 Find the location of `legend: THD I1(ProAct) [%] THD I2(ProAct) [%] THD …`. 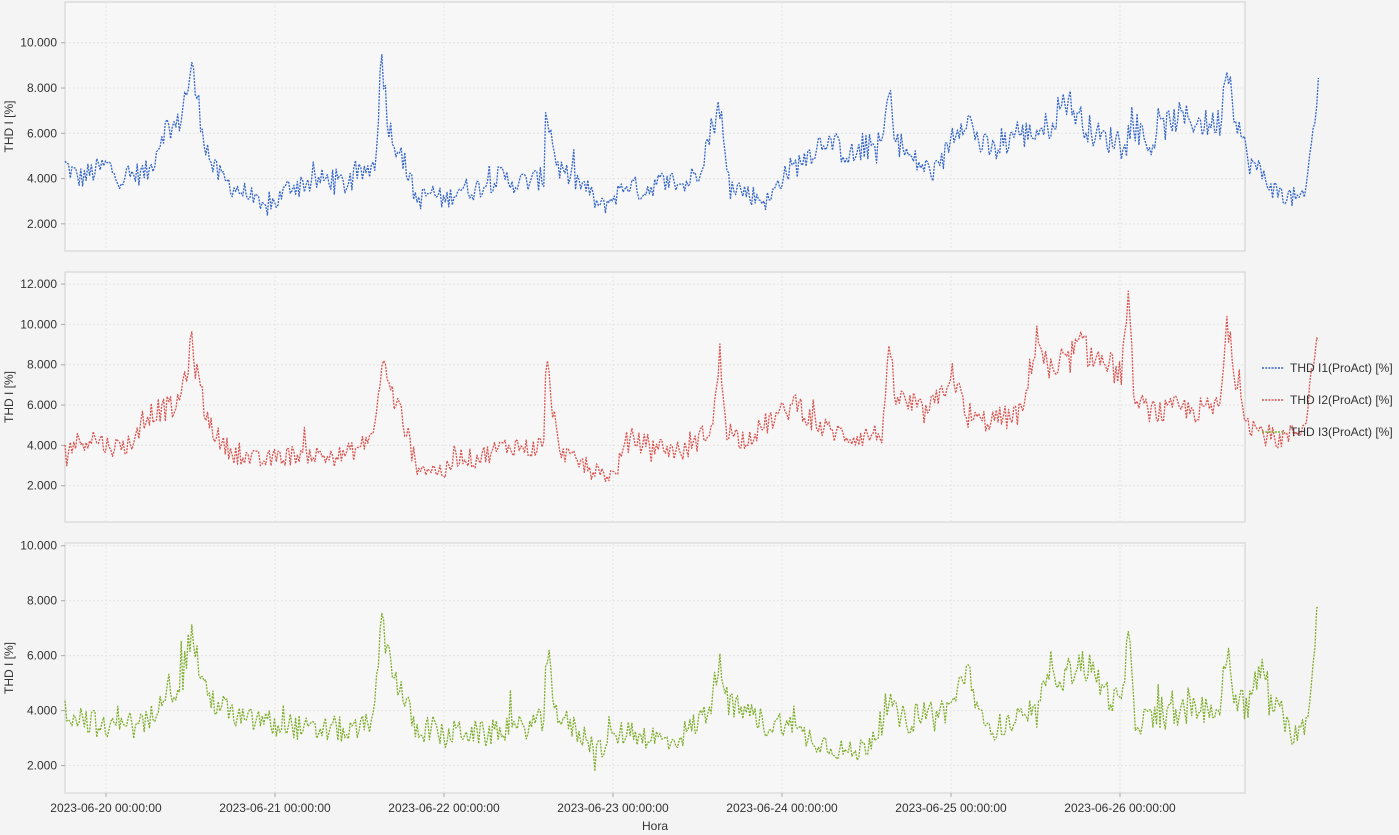

legend: THD I1(ProAct) [%] THD I2(ProAct) [%] THD … is located at coordinates (1327, 400).